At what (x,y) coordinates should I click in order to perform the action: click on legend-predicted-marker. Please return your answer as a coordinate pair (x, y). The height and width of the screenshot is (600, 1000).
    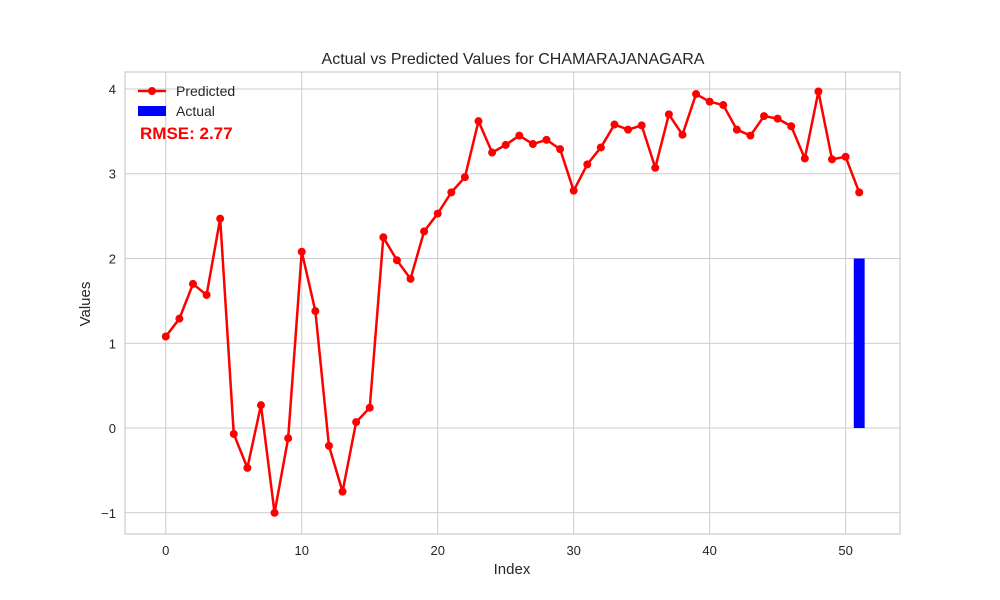
    Looking at the image, I should click on (152, 91).